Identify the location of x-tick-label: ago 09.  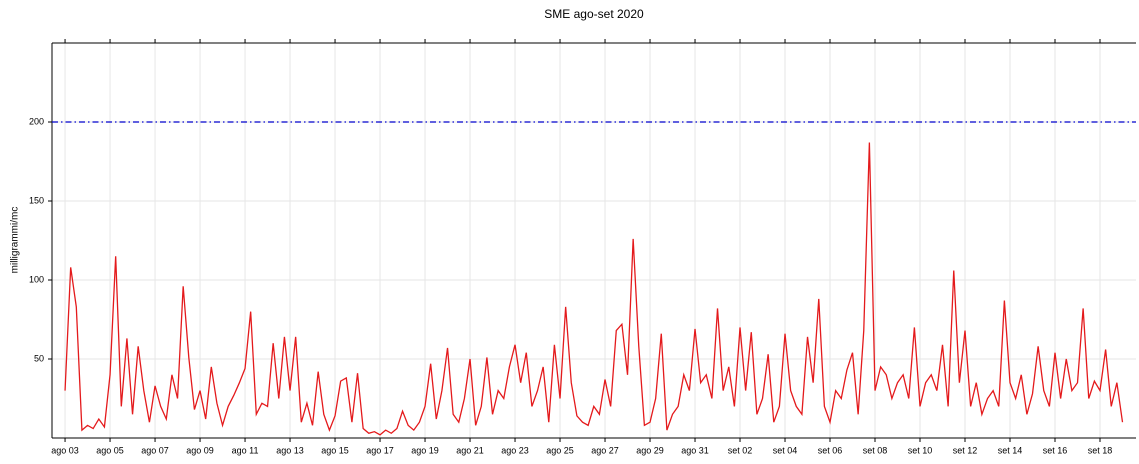
(200, 450).